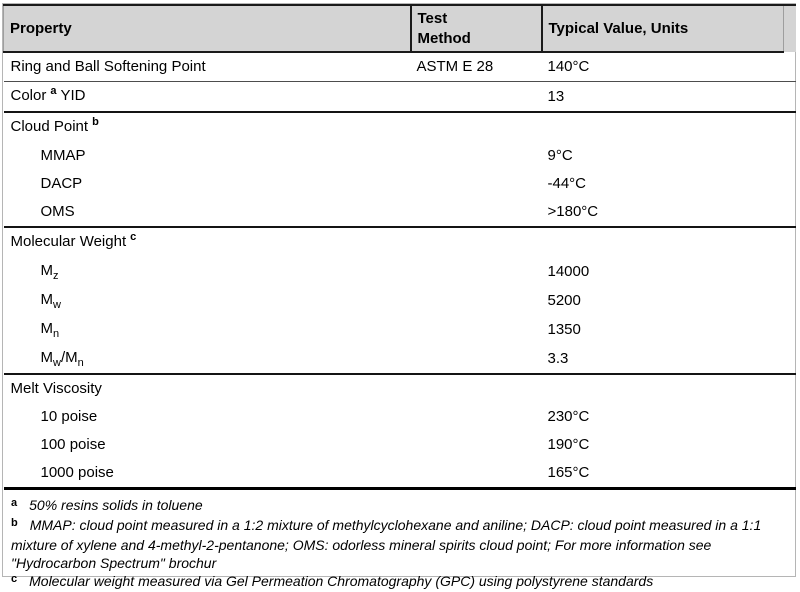  Describe the element at coordinates (207, 28) in the screenshot. I see `column-header-property: Property` at that location.